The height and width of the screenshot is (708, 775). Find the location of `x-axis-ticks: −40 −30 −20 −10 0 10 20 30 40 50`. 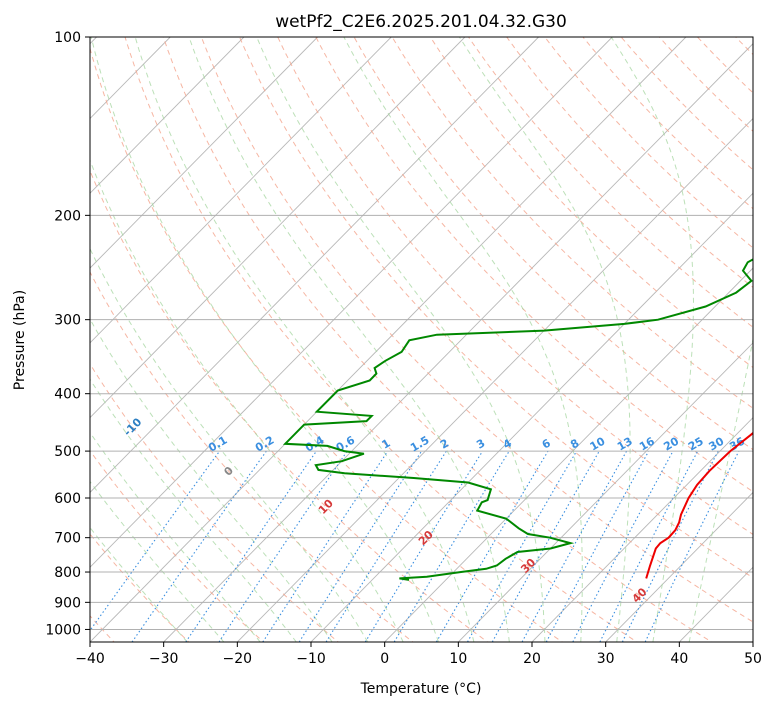

x-axis-ticks: −40 −30 −20 −10 0 10 20 30 40 50 is located at coordinates (418, 654).